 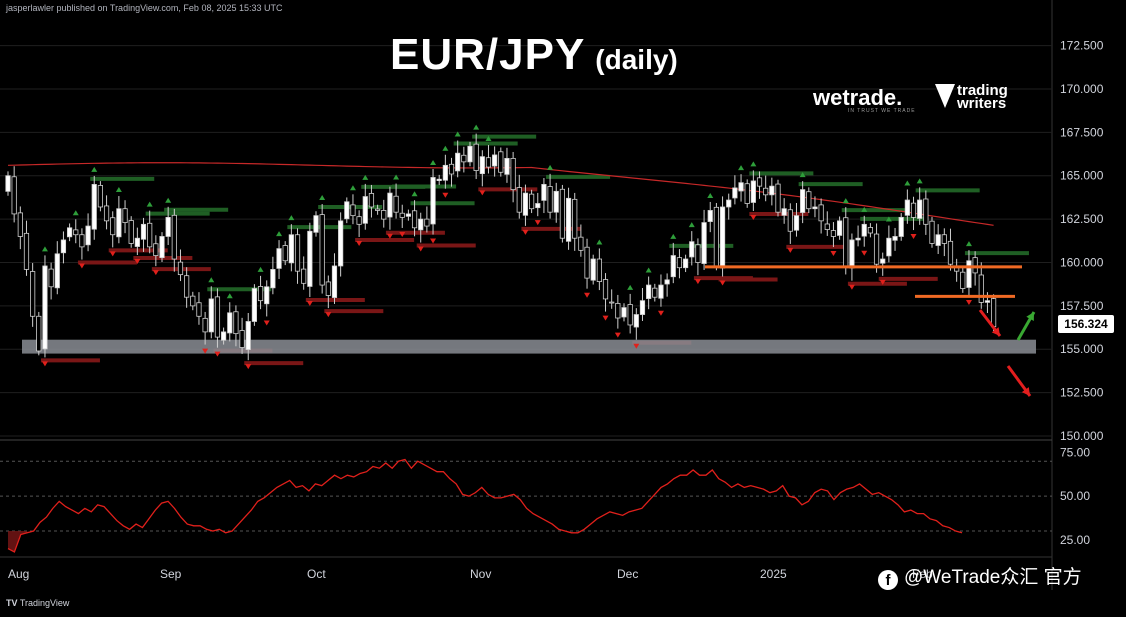 I want to click on down-arrow-short-icon-head, so click(x=995, y=331).